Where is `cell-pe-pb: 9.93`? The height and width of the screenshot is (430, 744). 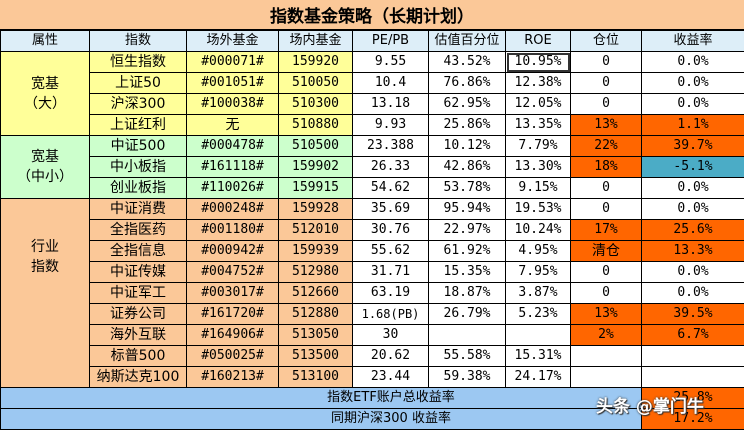
cell-pe-pb: 9.93 is located at coordinates (391, 125).